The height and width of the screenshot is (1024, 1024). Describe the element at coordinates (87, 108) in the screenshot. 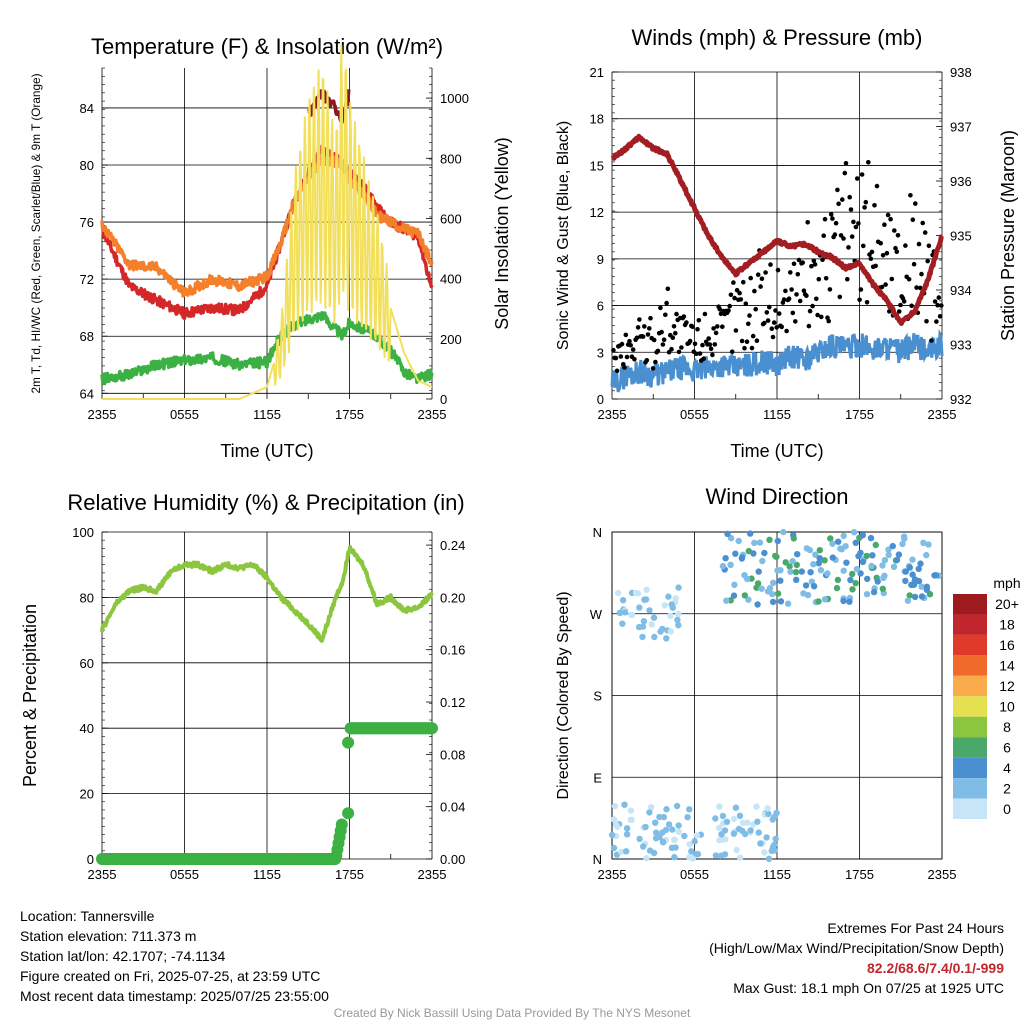

I see `y-tick-label: 84` at that location.